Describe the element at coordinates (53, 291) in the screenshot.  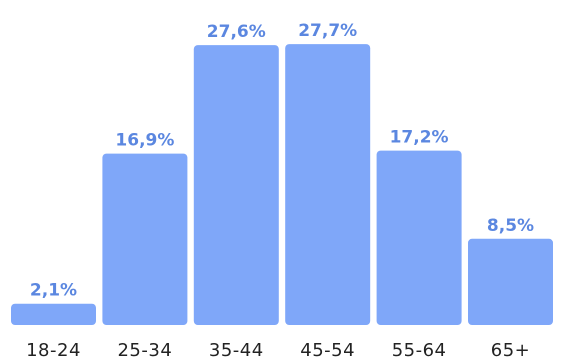
I see `value-label-18-24: 2,1%` at that location.